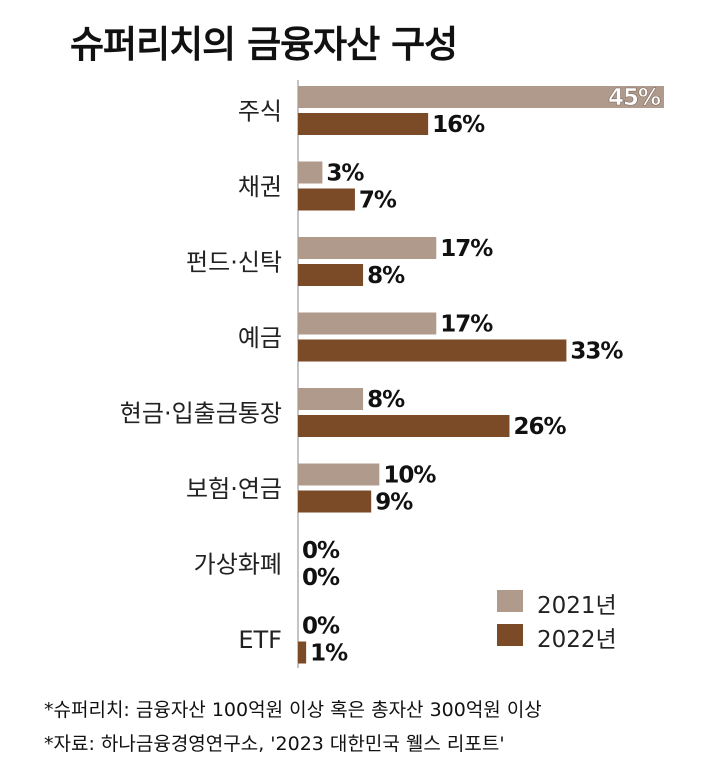 The image size is (724, 782). What do you see at coordinates (539, 427) in the screenshot?
I see `data-label: 26%` at bounding box center [539, 427].